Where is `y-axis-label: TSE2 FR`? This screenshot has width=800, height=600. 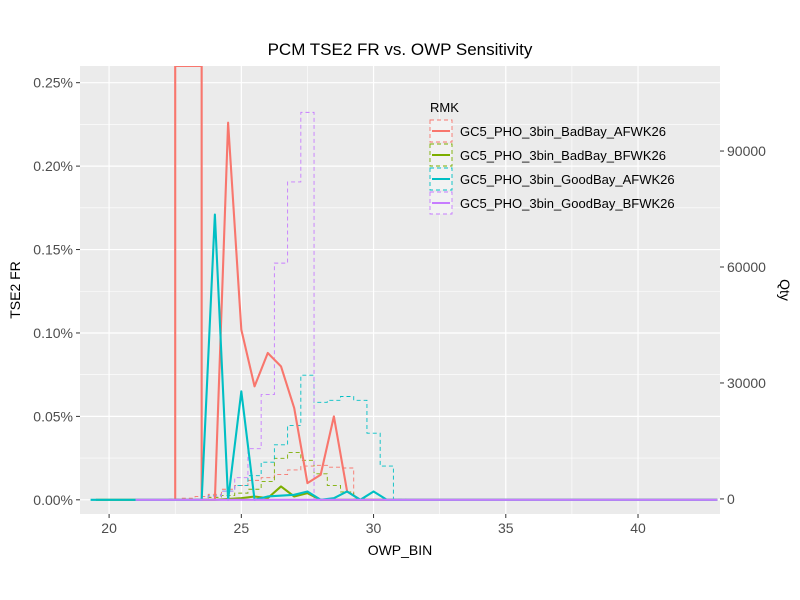 y-axis-label: TSE2 FR is located at coordinates (15, 290).